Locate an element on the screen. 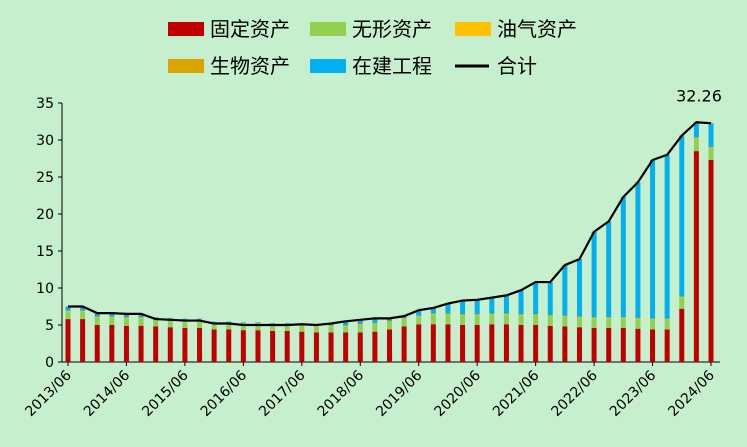 The width and height of the screenshot is (747, 447). legend-label: 无形资产 is located at coordinates (392, 29).